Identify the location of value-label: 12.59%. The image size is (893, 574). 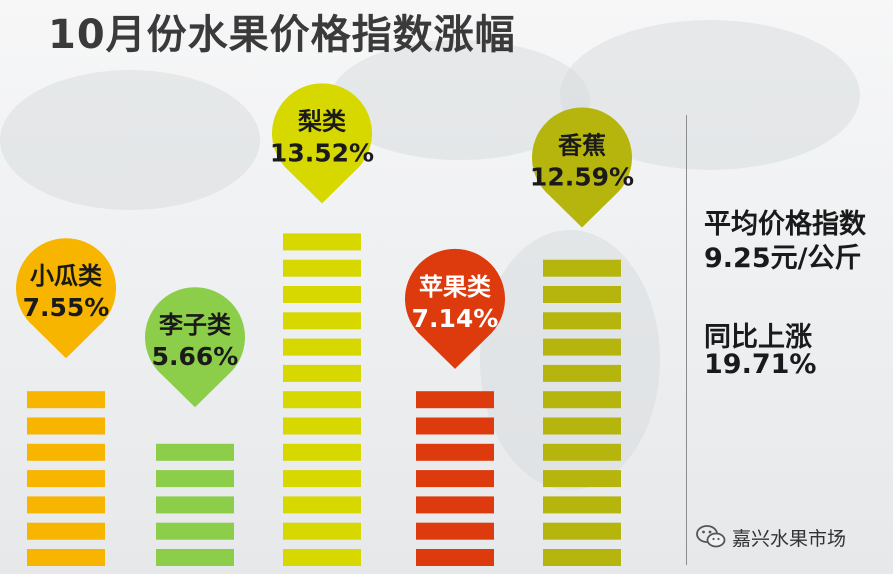
(582, 177).